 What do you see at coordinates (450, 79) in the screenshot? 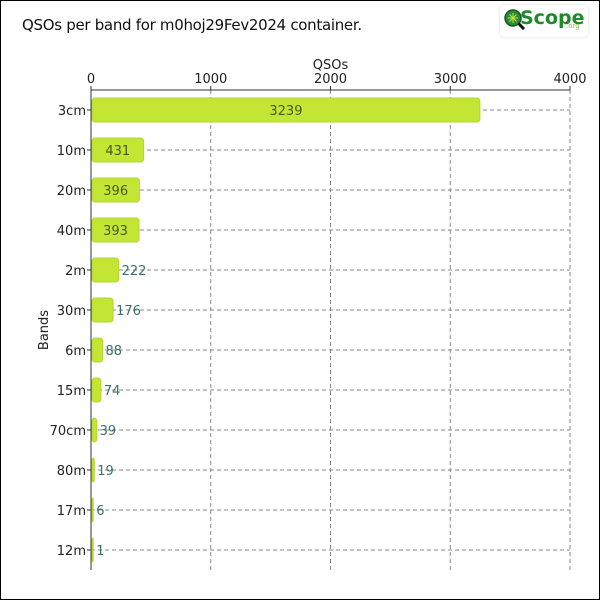
I see `x-tick-label: 3000` at bounding box center [450, 79].